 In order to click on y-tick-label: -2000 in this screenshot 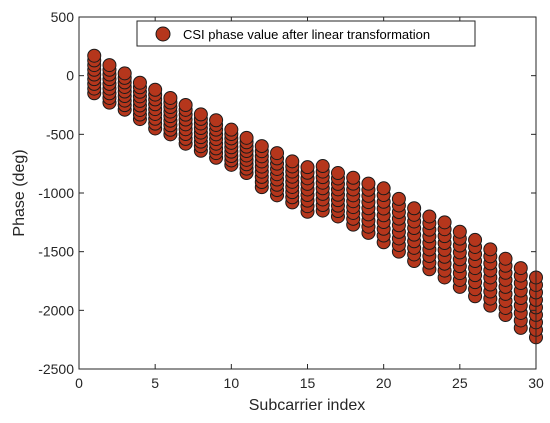, I will do `click(56, 310)`.